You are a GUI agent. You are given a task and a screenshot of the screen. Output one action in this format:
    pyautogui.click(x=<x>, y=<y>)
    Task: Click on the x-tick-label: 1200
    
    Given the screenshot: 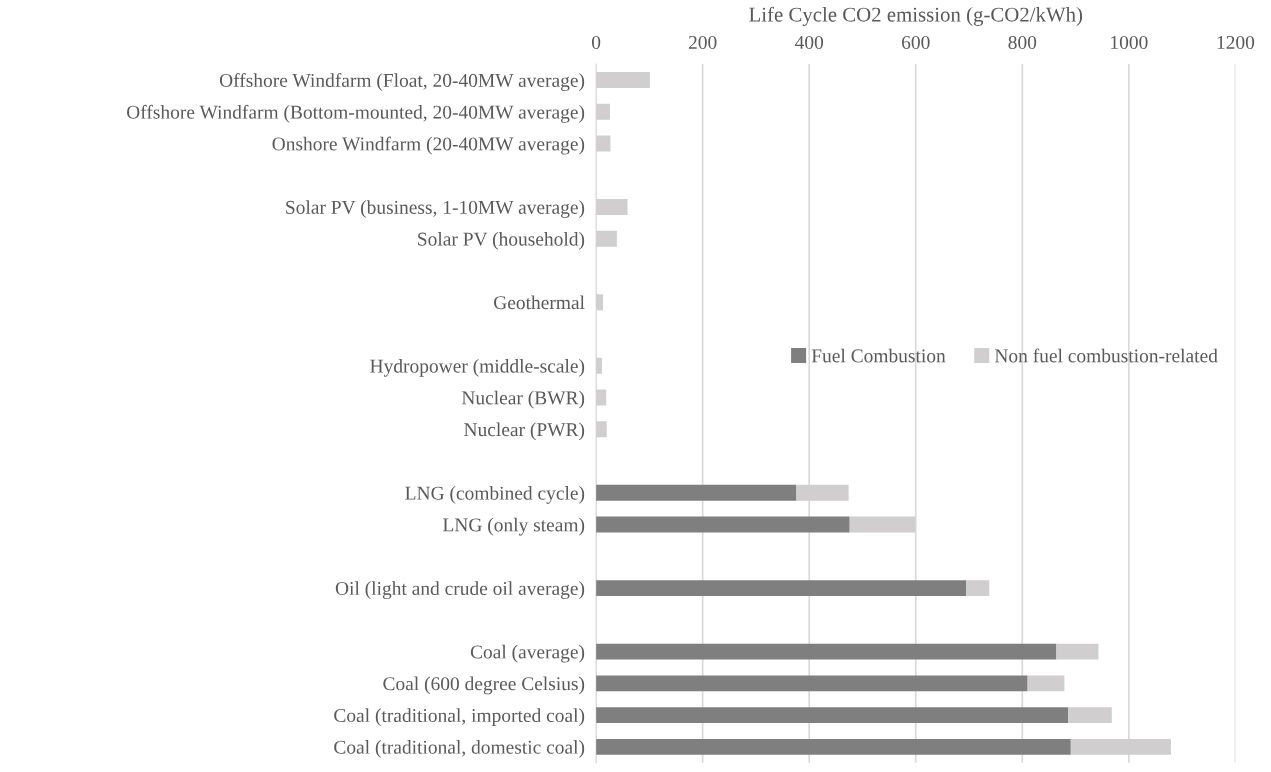 What is the action you would take?
    pyautogui.click(x=1236, y=42)
    